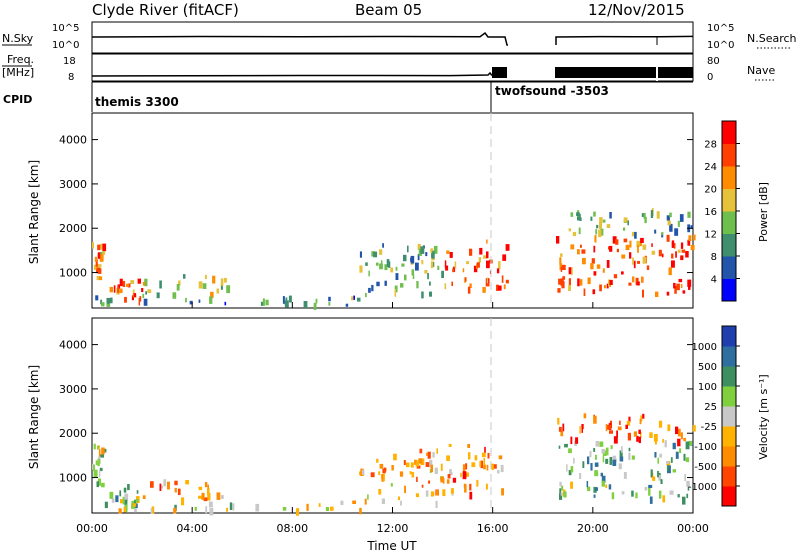 The image size is (800, 554). What do you see at coordinates (34, 417) in the screenshot?
I see `velocity-y-label: Slant Range [km]` at bounding box center [34, 417].